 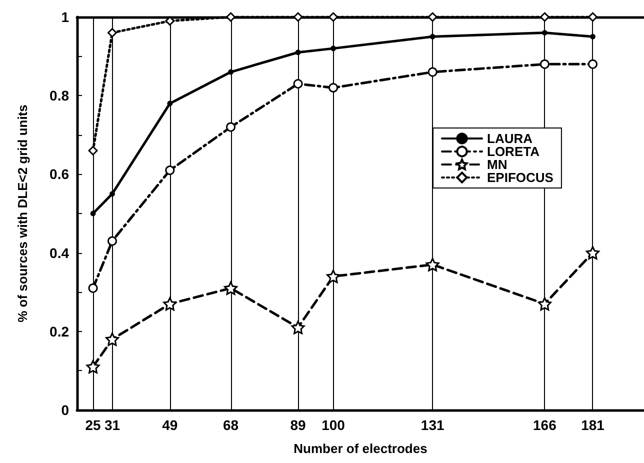 I want to click on x-tick-label: 181, so click(x=593, y=425).